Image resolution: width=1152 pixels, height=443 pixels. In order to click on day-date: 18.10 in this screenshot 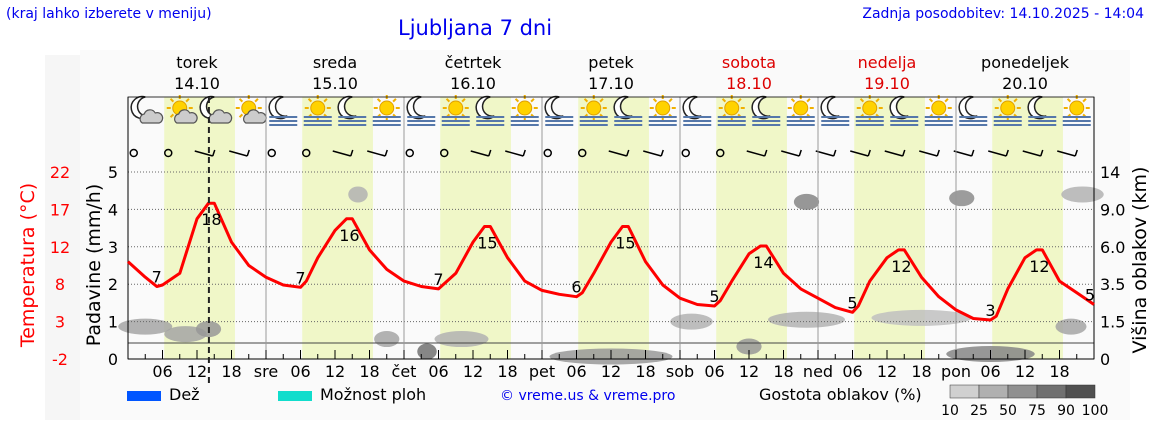, I will do `click(749, 83)`.